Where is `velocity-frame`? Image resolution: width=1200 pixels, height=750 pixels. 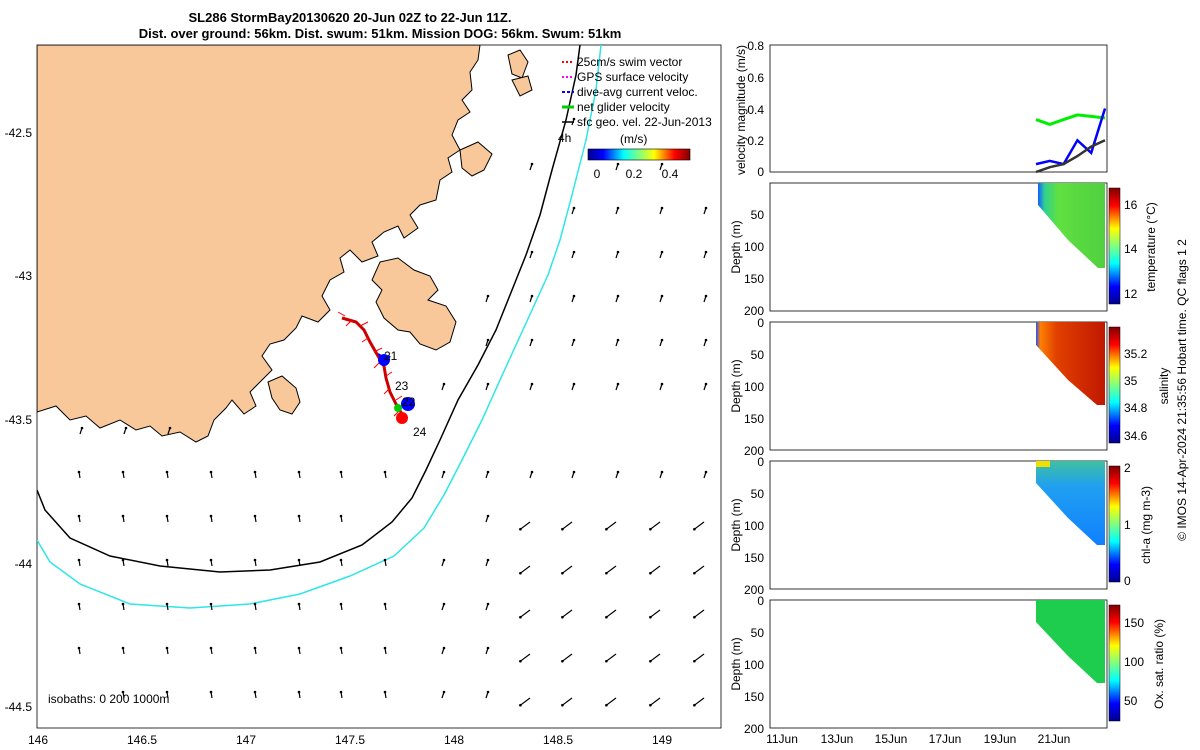
velocity-frame is located at coordinates (938, 108).